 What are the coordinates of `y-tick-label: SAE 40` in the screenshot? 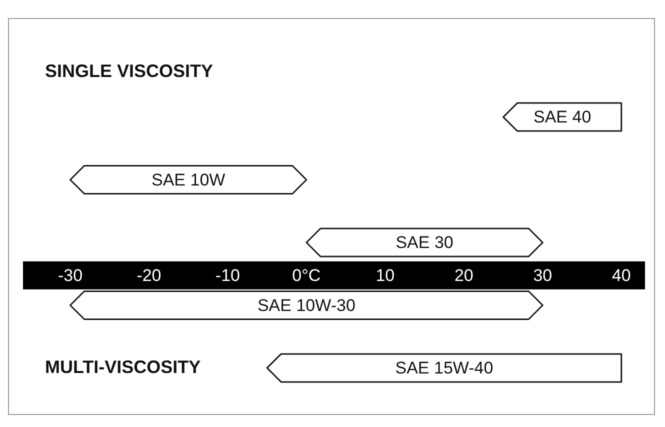 It's located at (563, 117).